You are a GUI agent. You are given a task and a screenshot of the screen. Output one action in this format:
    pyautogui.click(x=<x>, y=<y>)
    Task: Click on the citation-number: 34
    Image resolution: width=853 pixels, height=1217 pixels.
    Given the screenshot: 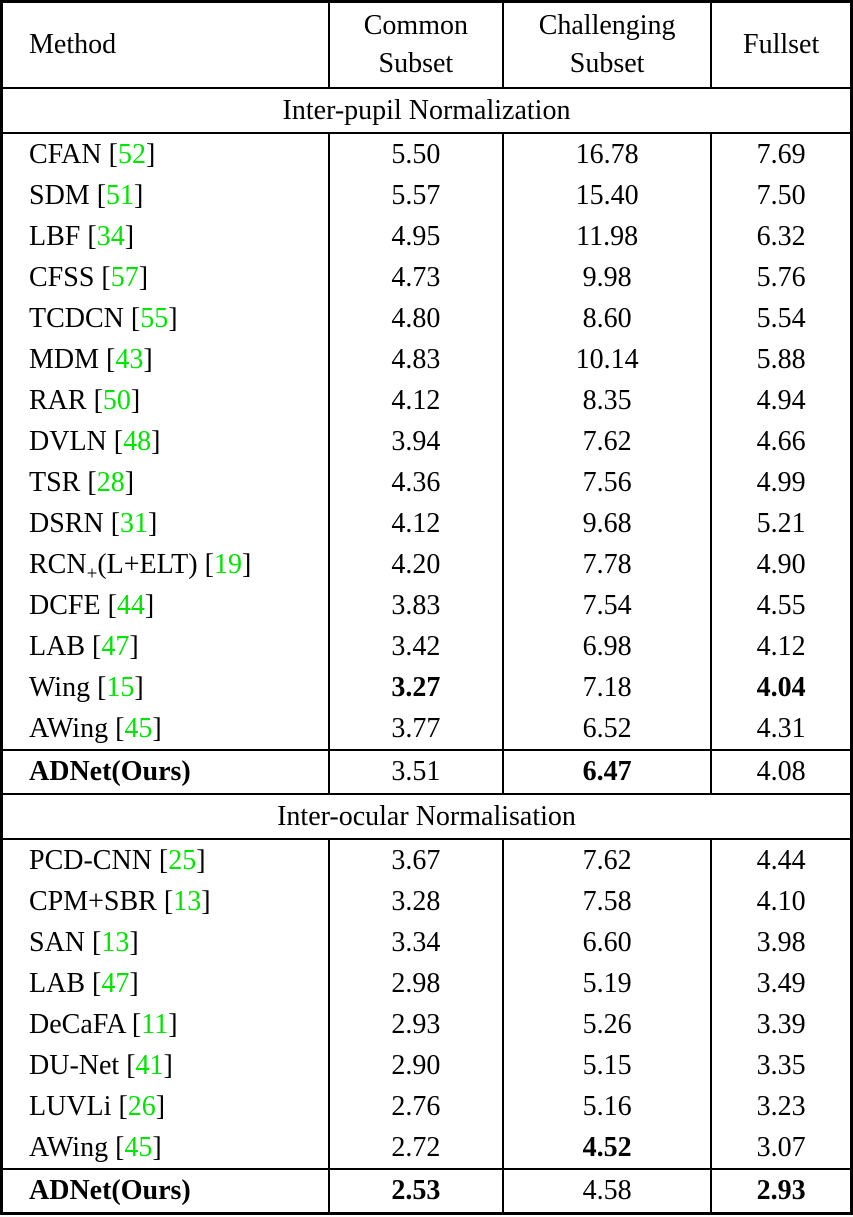 What is the action you would take?
    pyautogui.click(x=110, y=236)
    